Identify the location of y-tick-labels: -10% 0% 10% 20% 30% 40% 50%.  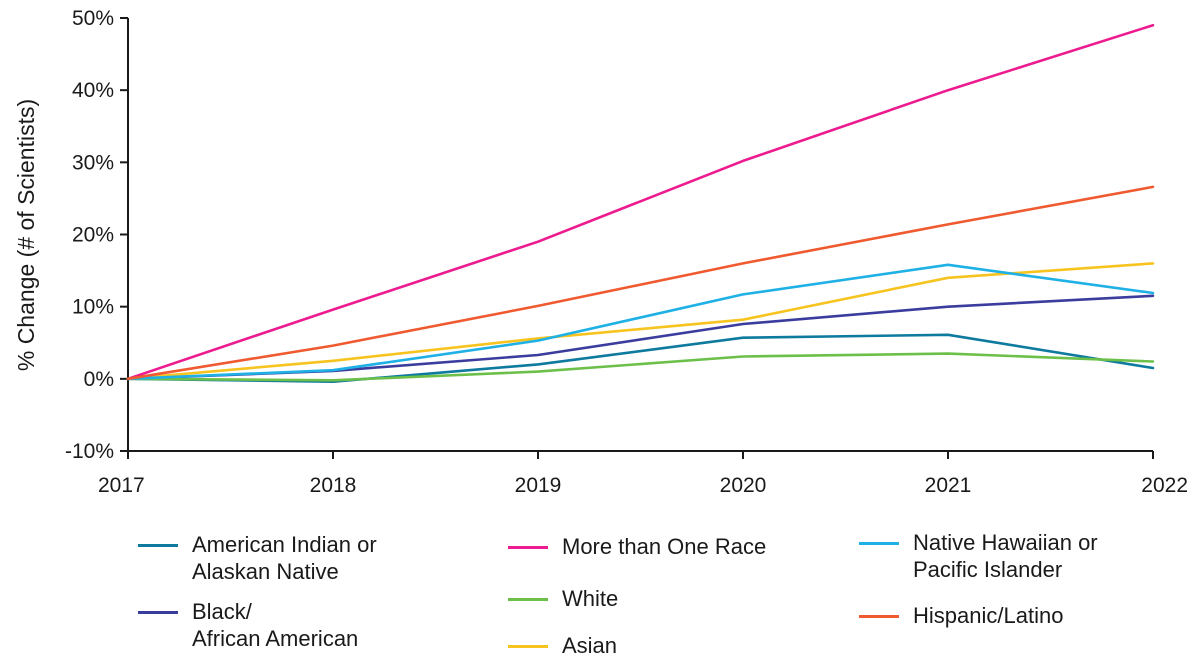
(89, 235).